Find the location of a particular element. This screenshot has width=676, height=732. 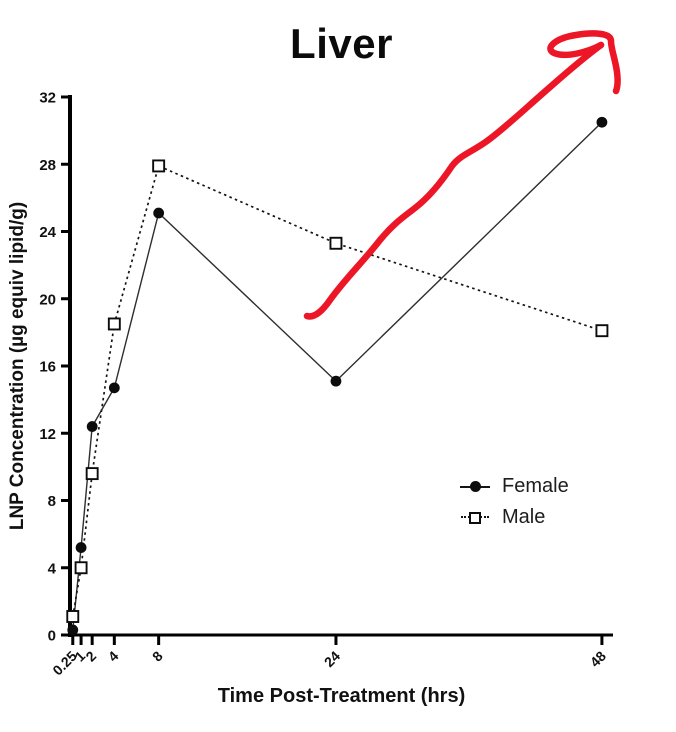

x-axis-label: Time Post-Treatment (hrs) is located at coordinates (341, 696).